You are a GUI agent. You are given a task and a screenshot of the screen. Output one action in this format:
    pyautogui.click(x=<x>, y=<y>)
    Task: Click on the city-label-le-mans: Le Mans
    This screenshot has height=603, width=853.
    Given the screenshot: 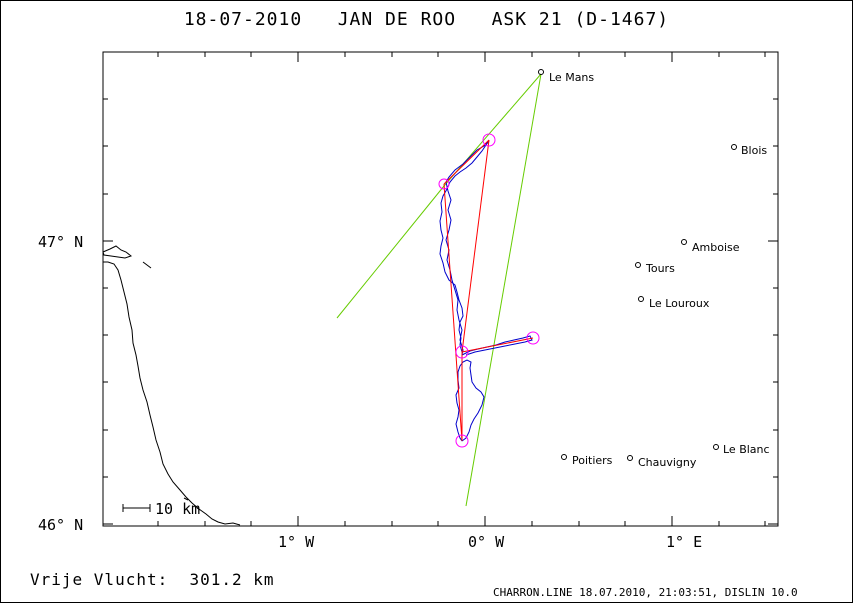 What is the action you would take?
    pyautogui.click(x=571, y=77)
    